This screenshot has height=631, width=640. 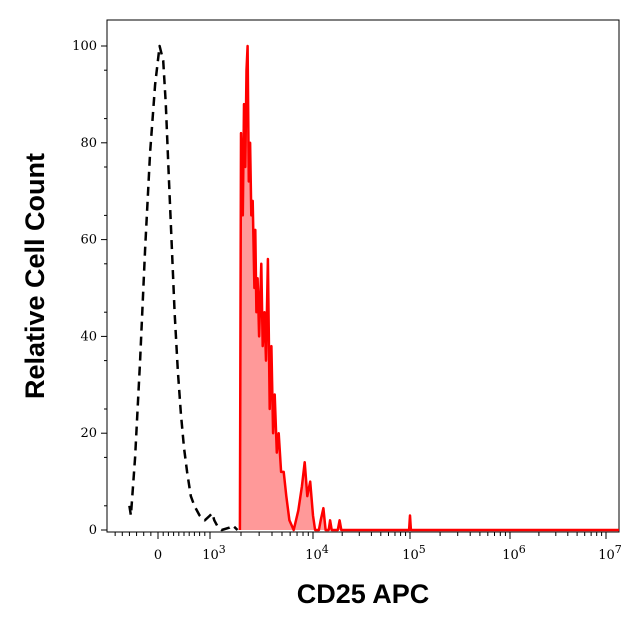 What do you see at coordinates (93, 530) in the screenshot?
I see `y-tick-label-0: 0` at bounding box center [93, 530].